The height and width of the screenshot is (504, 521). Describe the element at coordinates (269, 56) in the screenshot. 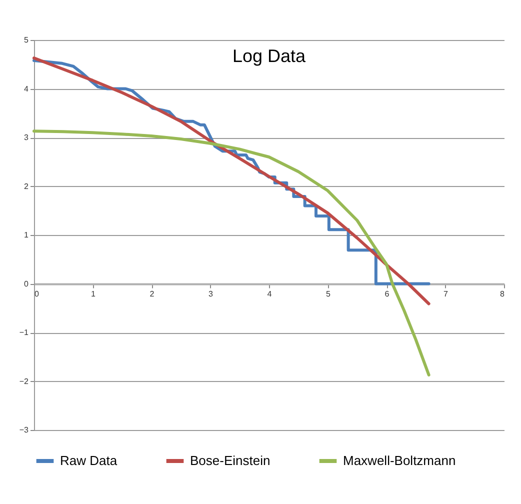

I see `chart-title: Log Data` at that location.